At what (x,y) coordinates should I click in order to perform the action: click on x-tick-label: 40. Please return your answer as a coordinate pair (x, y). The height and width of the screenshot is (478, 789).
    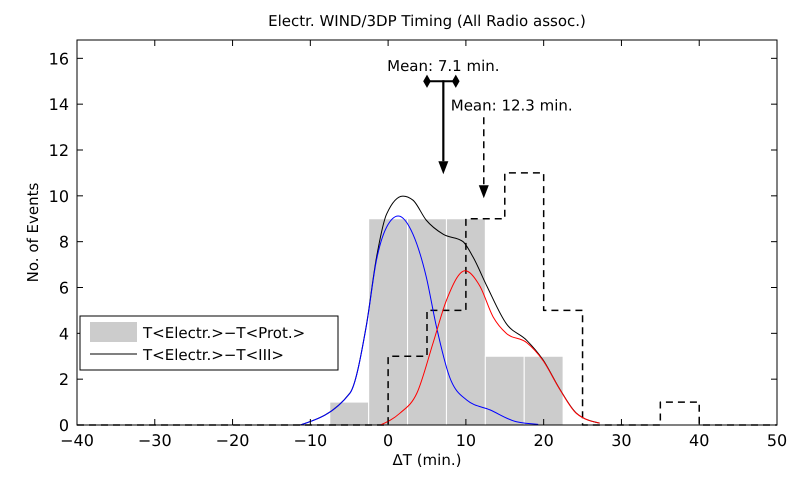
    Looking at the image, I should click on (699, 440).